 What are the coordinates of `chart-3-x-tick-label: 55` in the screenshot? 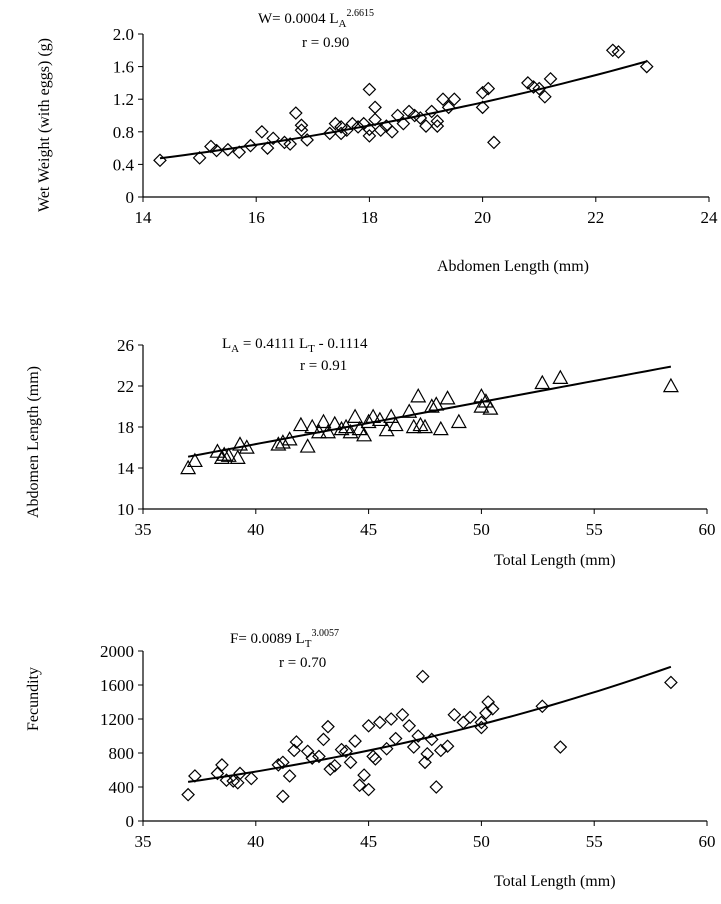 It's located at (594, 841).